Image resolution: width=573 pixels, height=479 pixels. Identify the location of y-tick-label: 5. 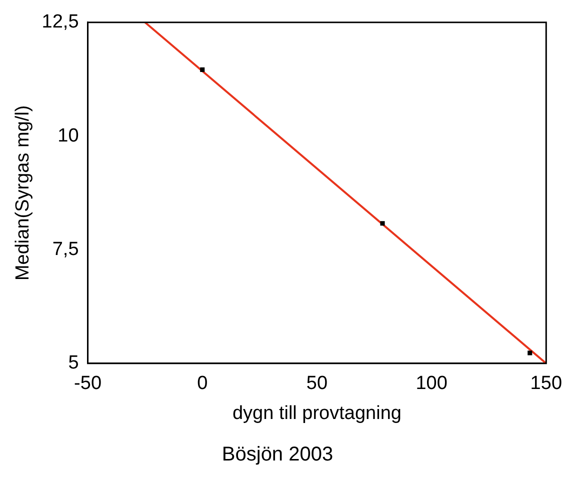
(73, 363).